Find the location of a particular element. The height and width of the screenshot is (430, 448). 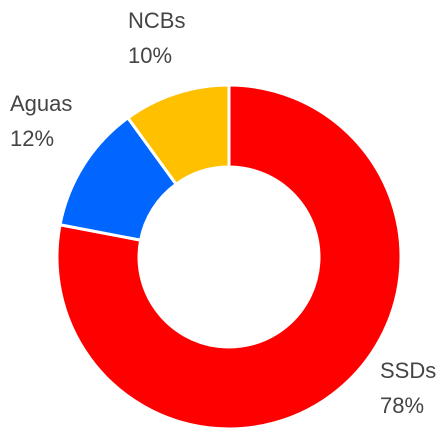

slice-label-name: SSDs is located at coordinates (408, 370).